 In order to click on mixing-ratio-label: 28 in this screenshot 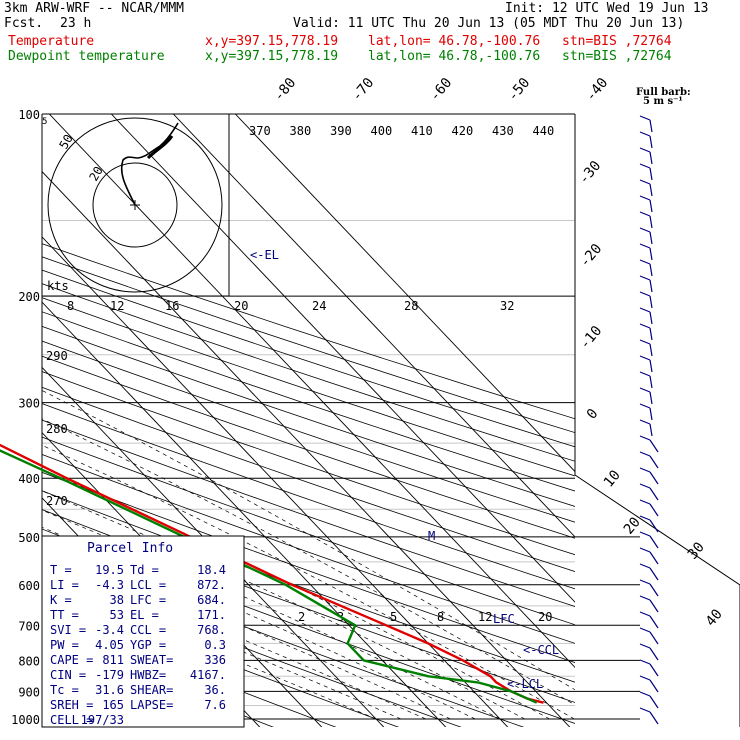, I will do `click(411, 306)`.